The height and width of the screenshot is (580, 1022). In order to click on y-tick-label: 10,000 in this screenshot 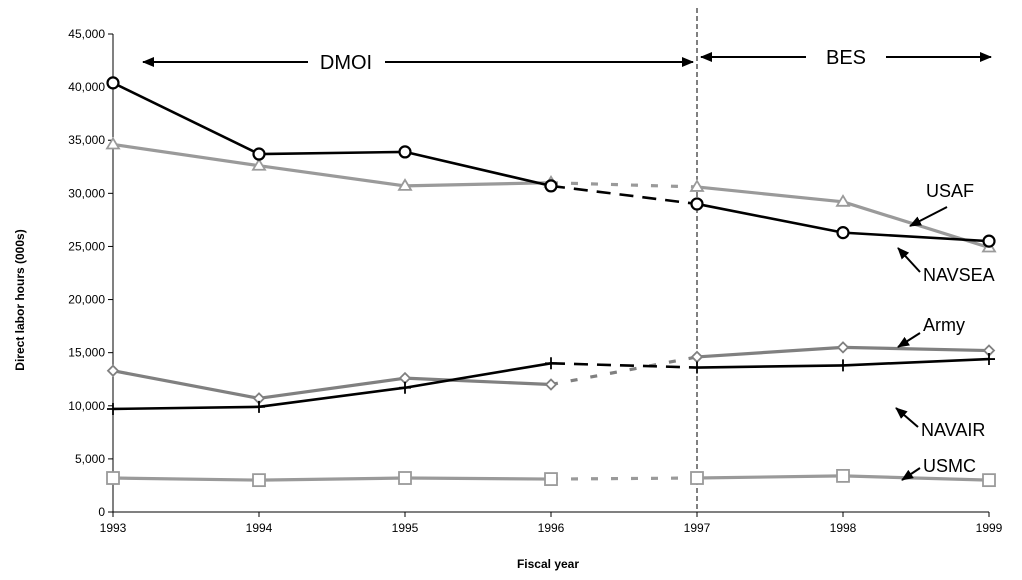, I will do `click(86, 406)`.